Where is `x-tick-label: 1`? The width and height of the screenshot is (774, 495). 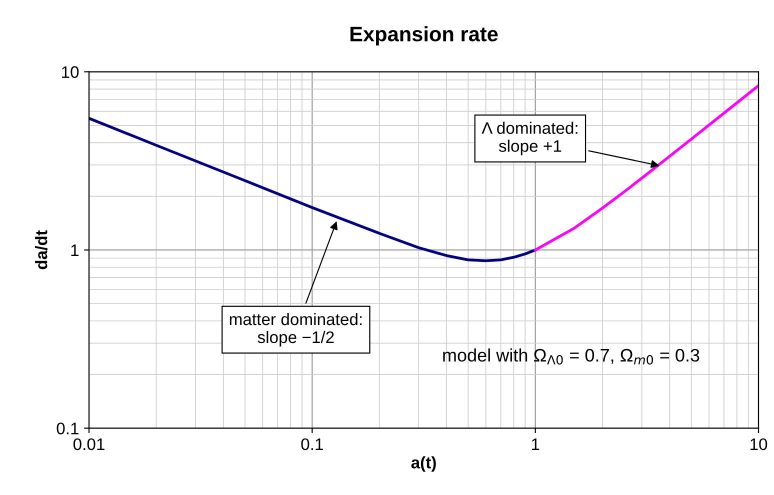 x-tick-label: 1 is located at coordinates (536, 444).